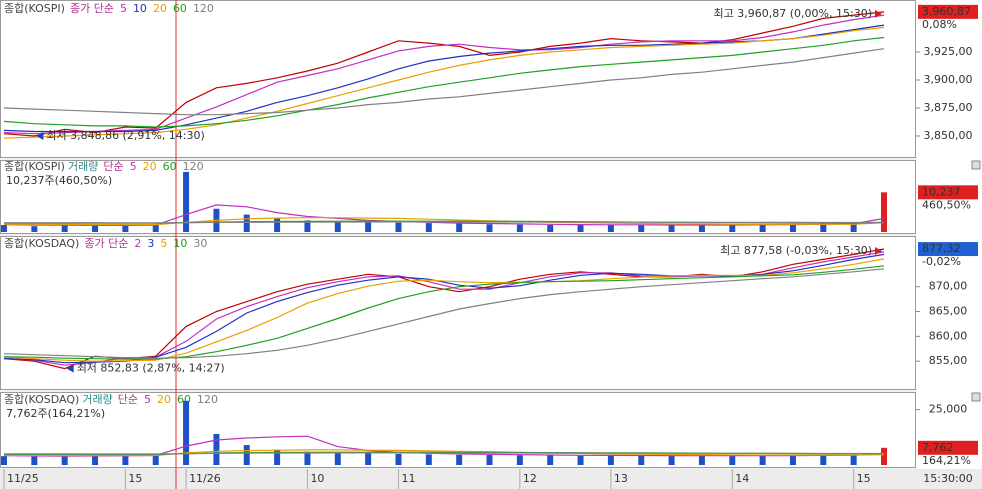  I want to click on panel-header: 종합(KOSDAQ) 종가 단순 2 3 5 10 30, so click(105, 243).